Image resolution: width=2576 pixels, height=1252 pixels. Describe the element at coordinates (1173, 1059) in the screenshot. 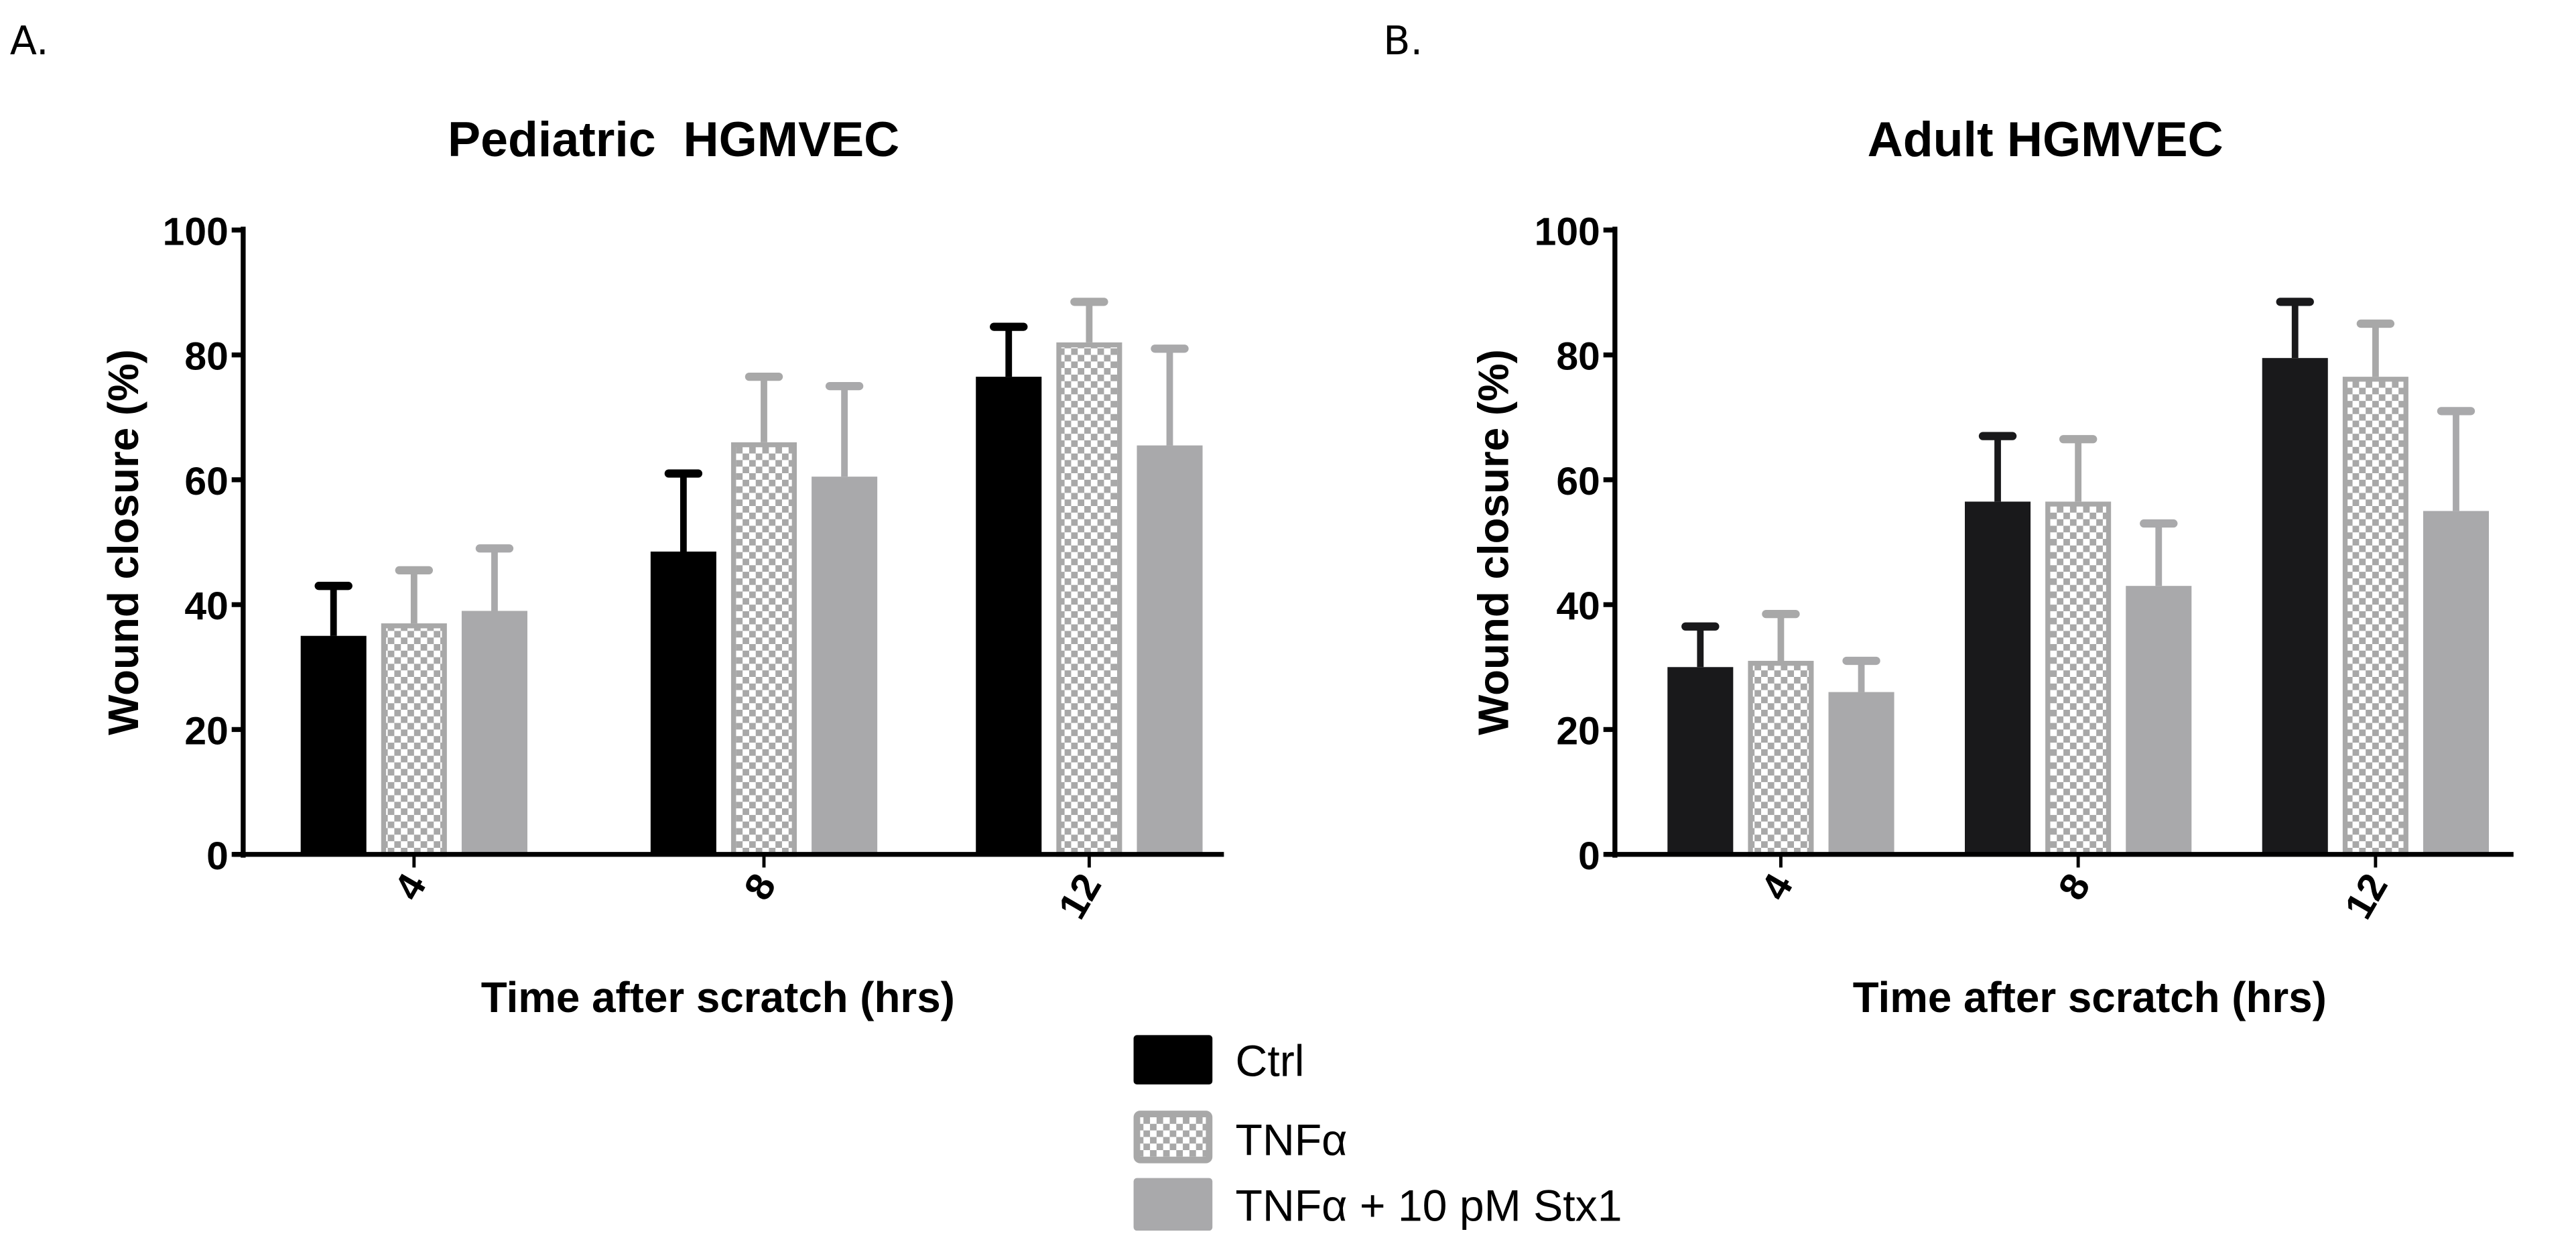

I see `legend-swatch-ctrl` at that location.